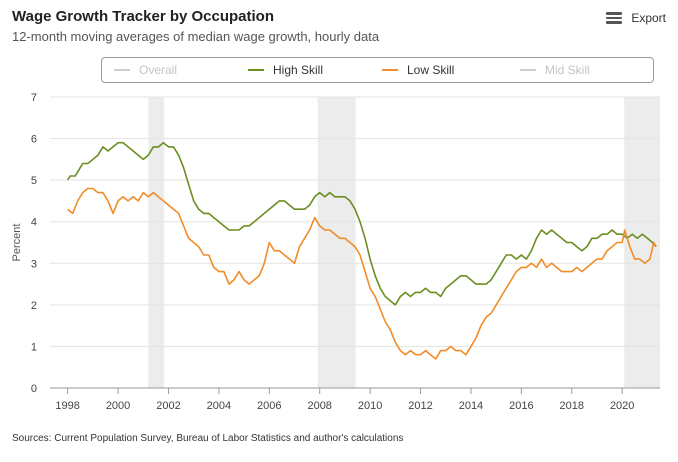 The width and height of the screenshot is (678, 462). I want to click on x-tick-label-2004: 2004, so click(219, 406).